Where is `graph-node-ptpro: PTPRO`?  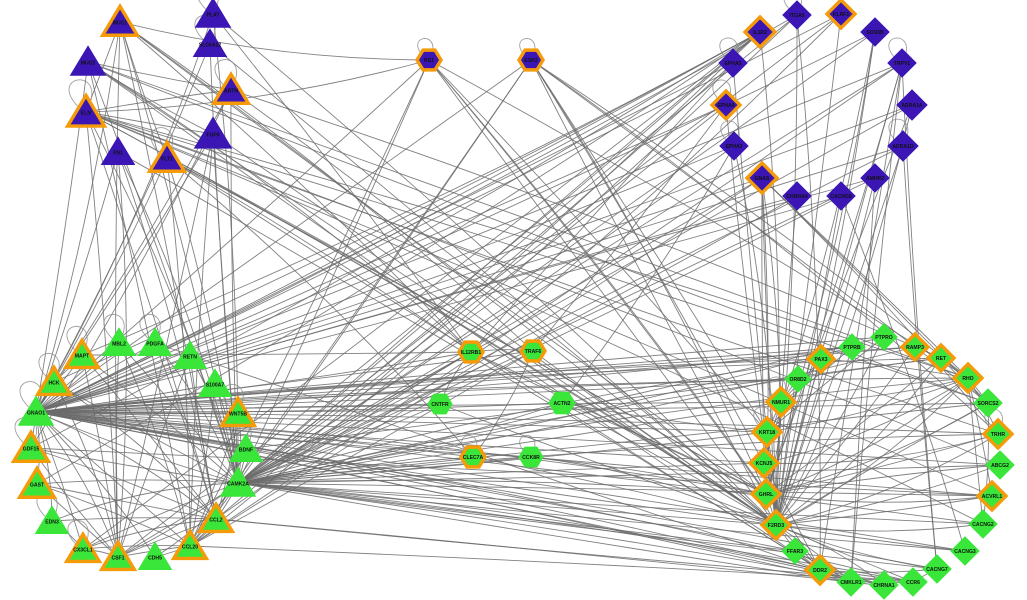 graph-node-ptpro: PTPRO is located at coordinates (884, 337).